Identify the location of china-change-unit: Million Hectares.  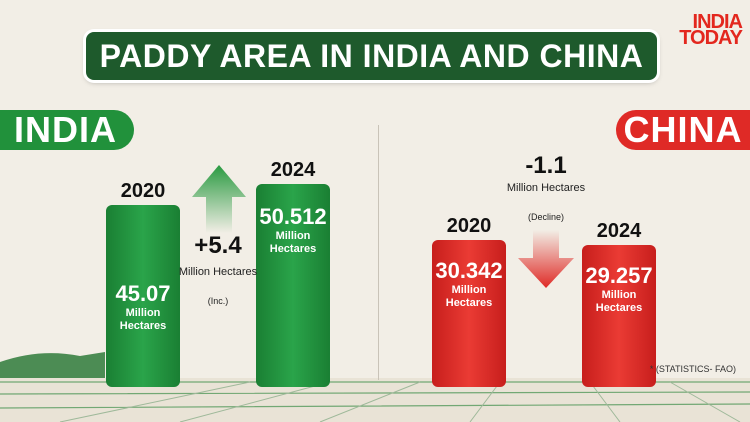
(546, 188).